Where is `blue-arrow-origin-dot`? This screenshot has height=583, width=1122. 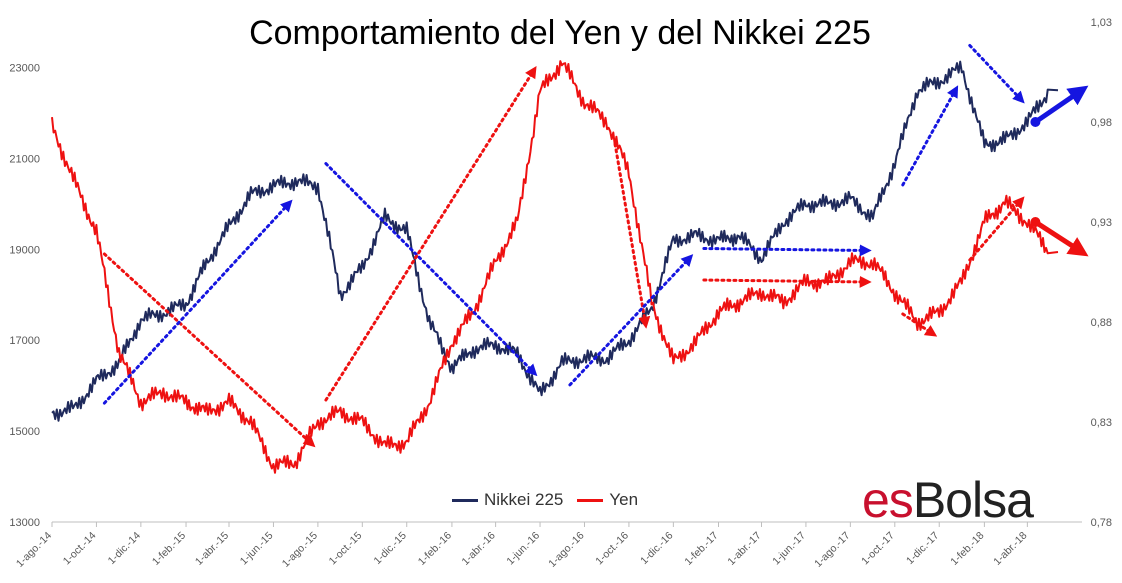
blue-arrow-origin-dot is located at coordinates (1035, 122).